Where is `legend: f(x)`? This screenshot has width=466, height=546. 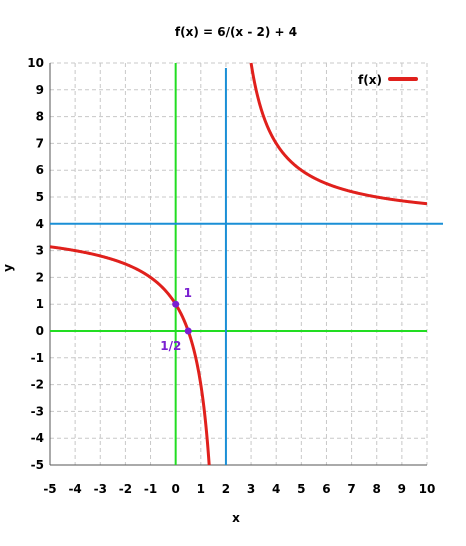
legend: f(x) is located at coordinates (388, 80).